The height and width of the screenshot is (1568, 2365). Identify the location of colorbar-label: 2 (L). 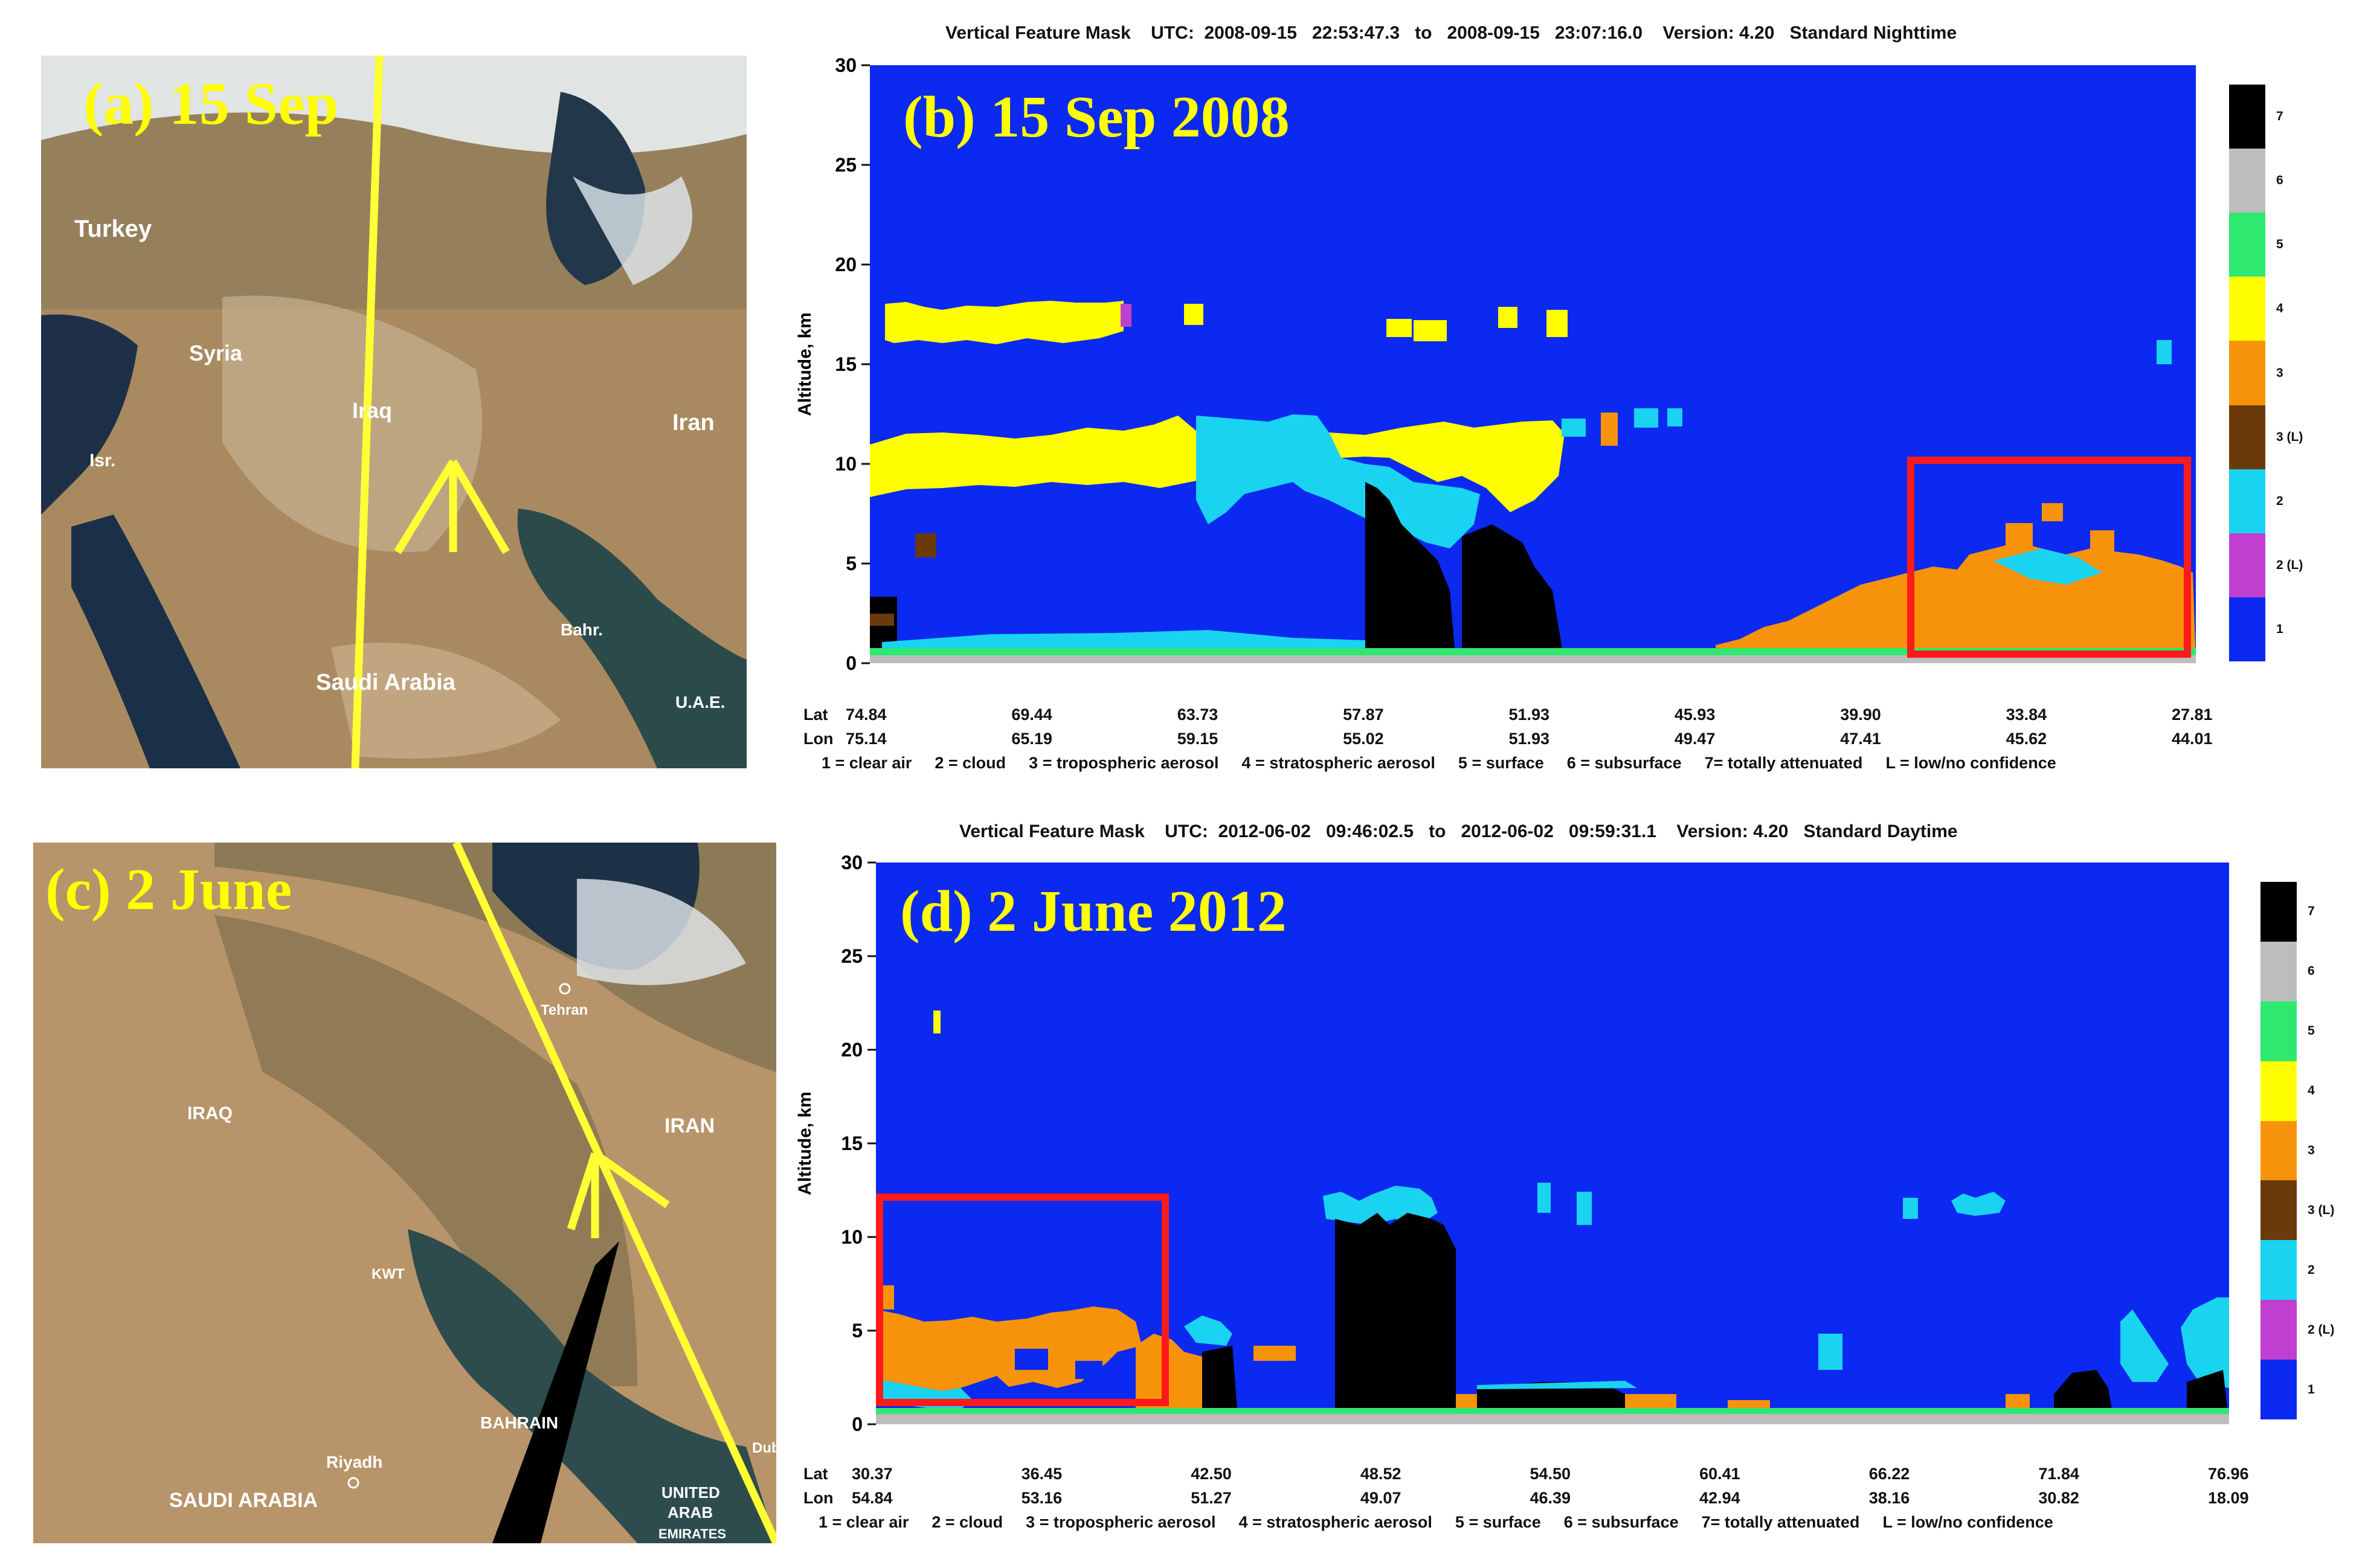
(2321, 1329).